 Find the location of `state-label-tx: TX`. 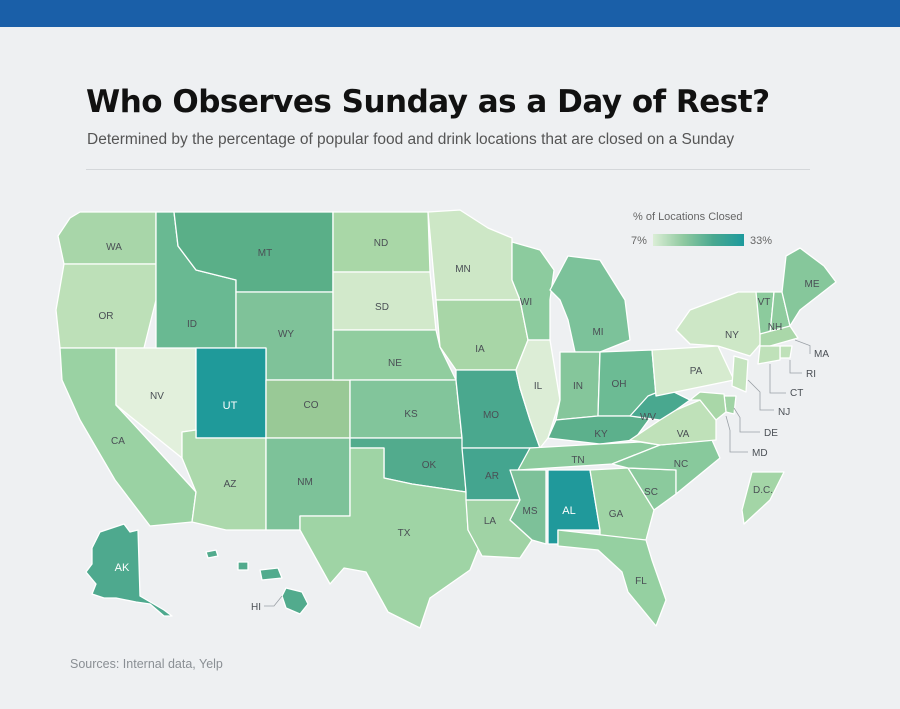

state-label-tx: TX is located at coordinates (404, 533).